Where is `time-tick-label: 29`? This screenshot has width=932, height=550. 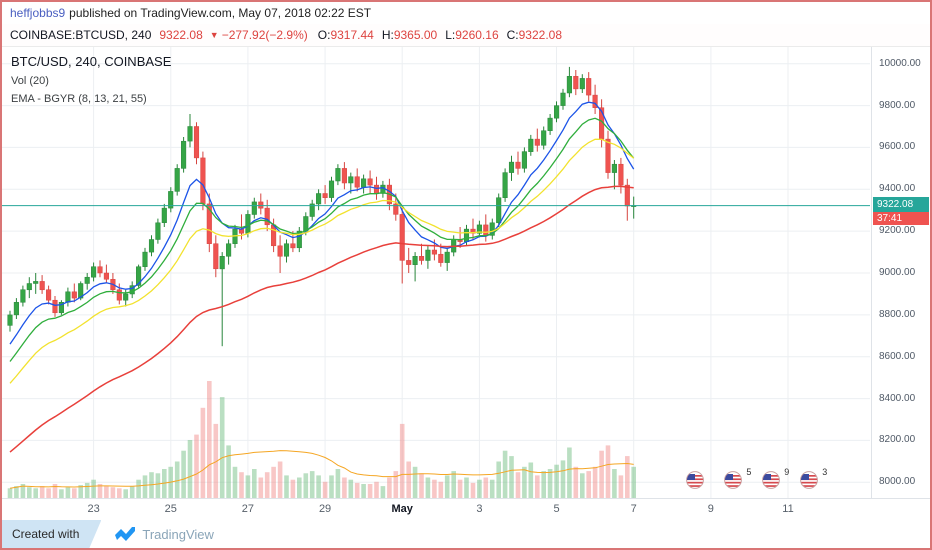 time-tick-label: 29 is located at coordinates (325, 509).